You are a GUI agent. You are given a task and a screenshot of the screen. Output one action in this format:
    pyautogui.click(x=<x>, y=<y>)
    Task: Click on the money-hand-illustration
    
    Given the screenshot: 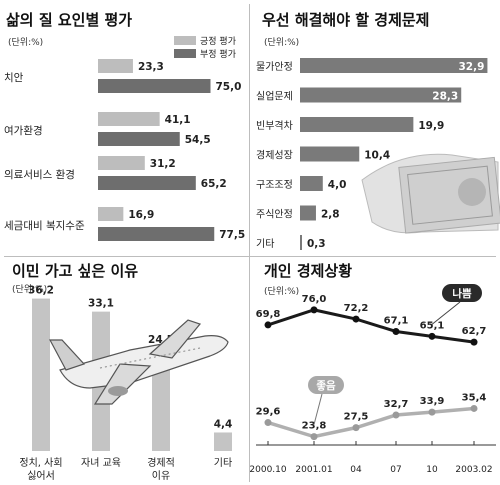 What is the action you would take?
    pyautogui.click(x=430, y=193)
    